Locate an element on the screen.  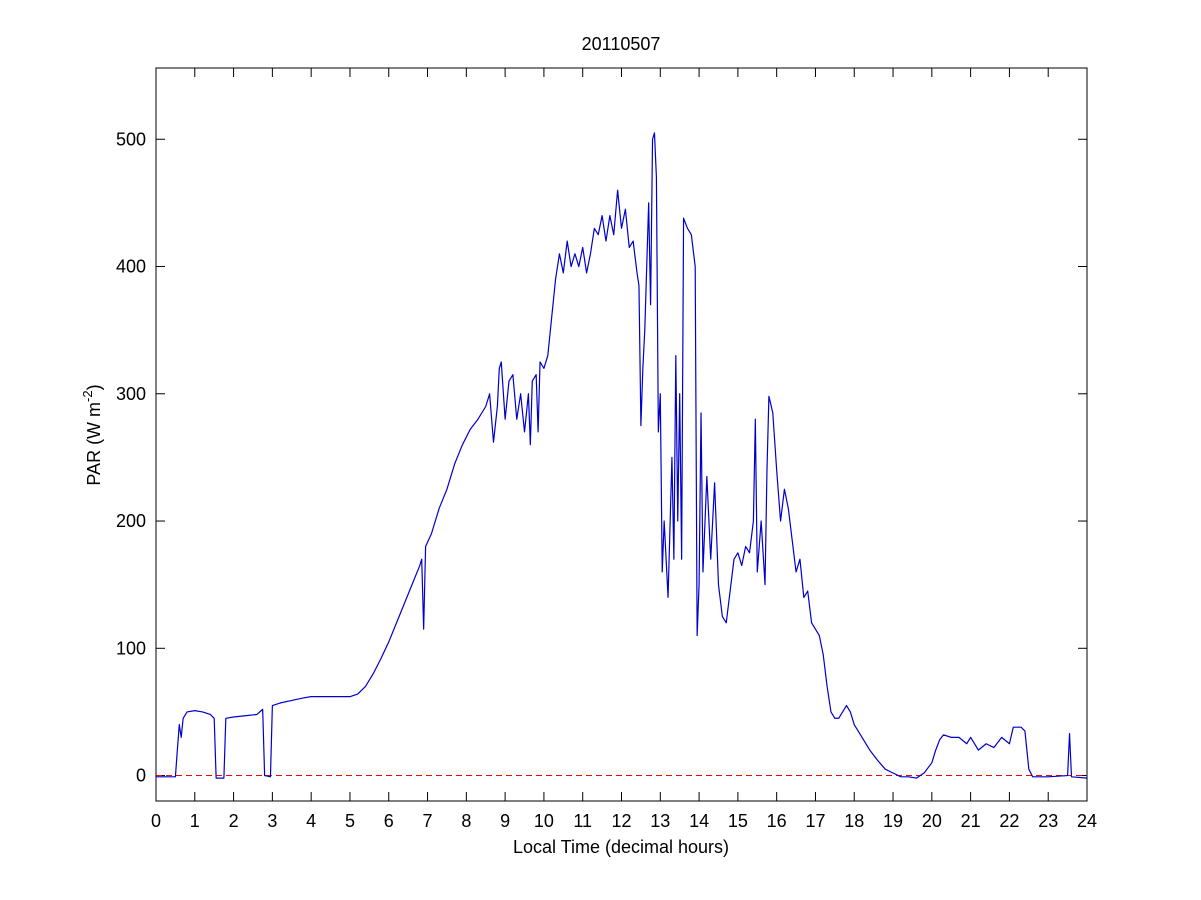
x-tick-label: 7 is located at coordinates (428, 821).